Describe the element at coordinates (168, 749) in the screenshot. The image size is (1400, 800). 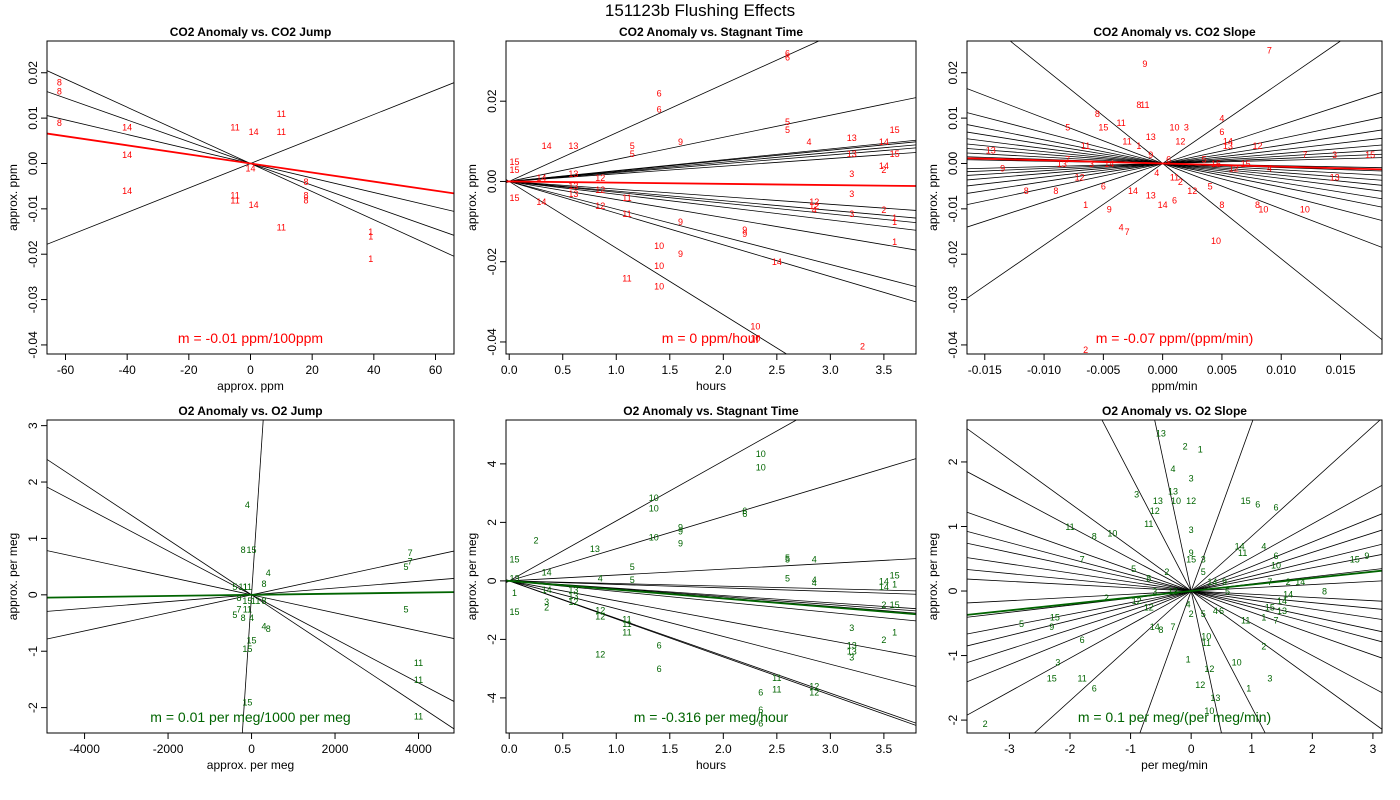
I see `x-tick-label: -2000` at that location.